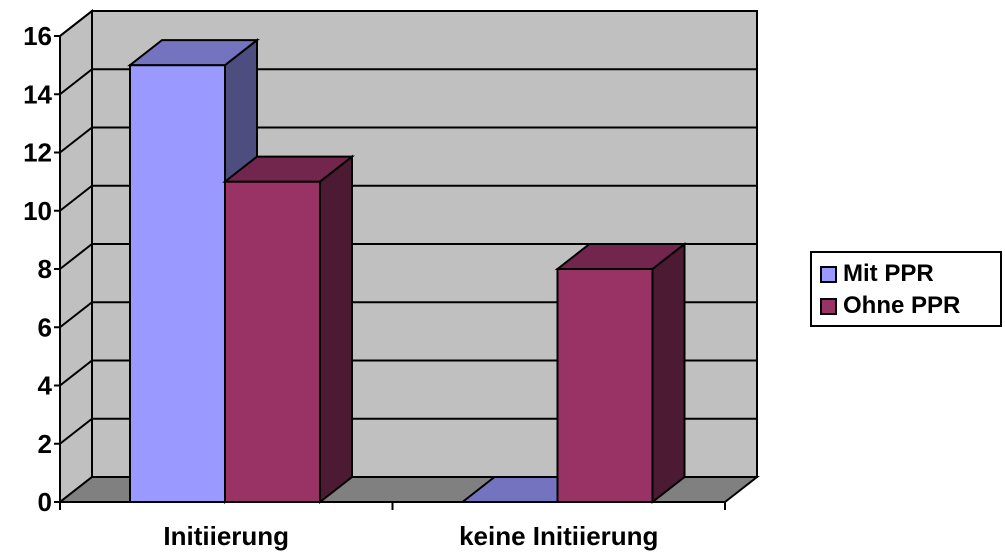  I want to click on x-tick-labels: Initiierung keine Initiierung, so click(410, 536).